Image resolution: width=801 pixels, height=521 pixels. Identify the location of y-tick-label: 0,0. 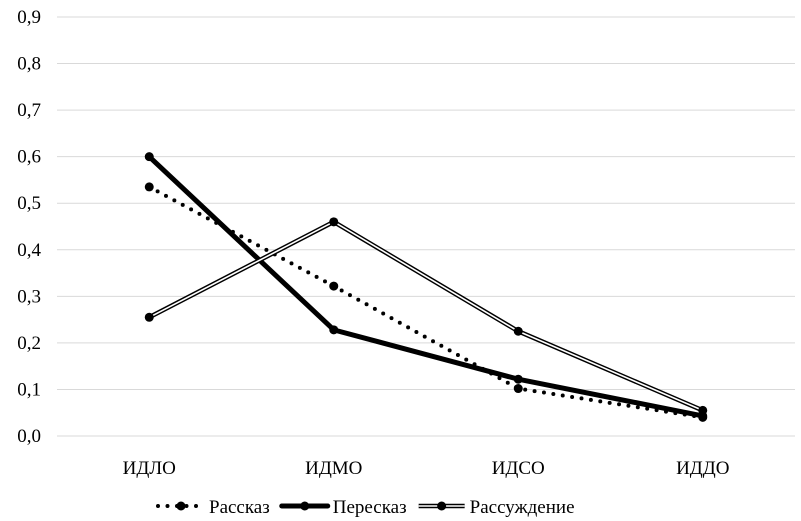
(29, 436).